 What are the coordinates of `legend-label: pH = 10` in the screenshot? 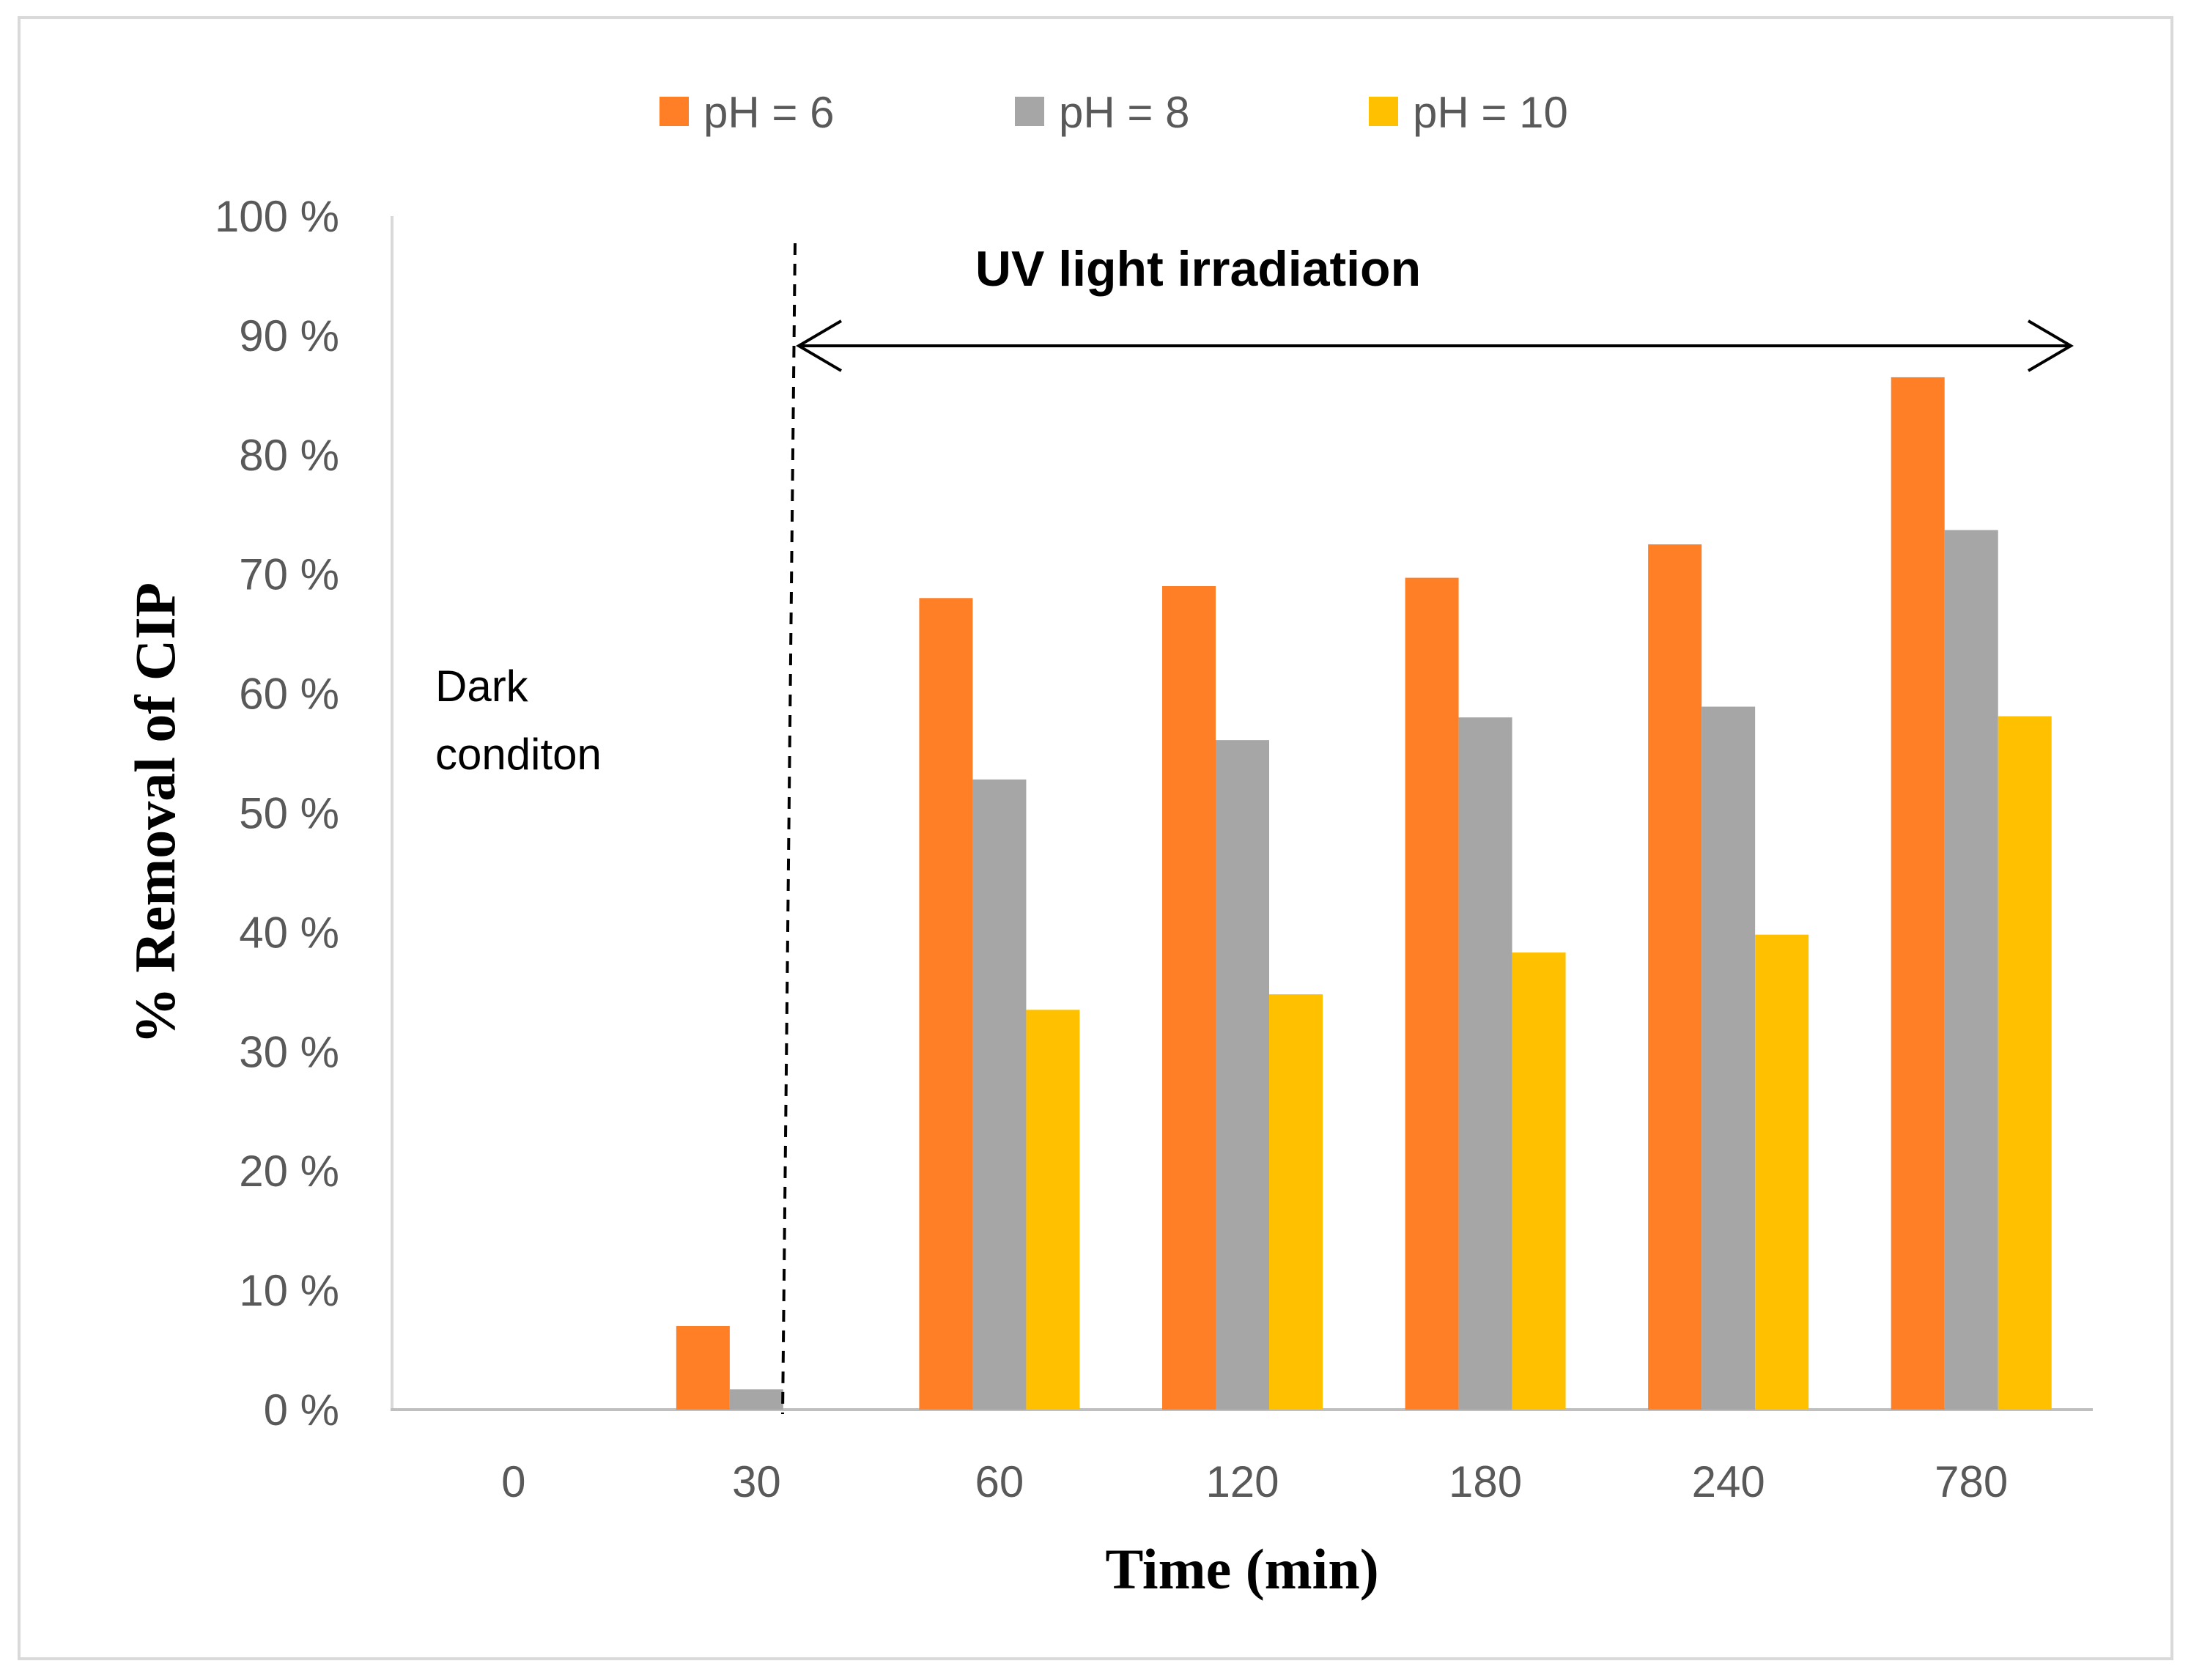 It's located at (1491, 112).